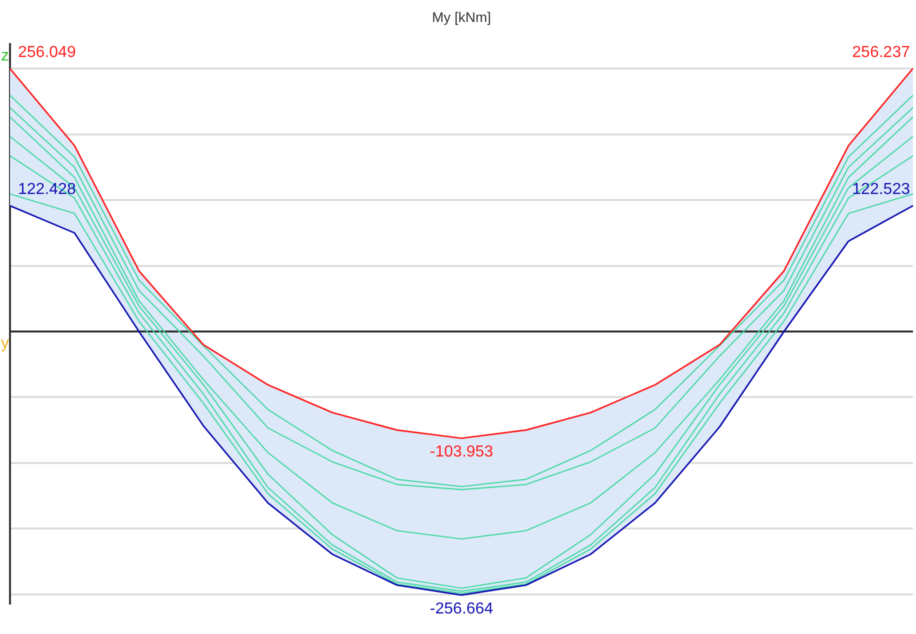 This screenshot has width=916, height=634. What do you see at coordinates (462, 16) in the screenshot?
I see `chart-title: My [kNm]` at bounding box center [462, 16].